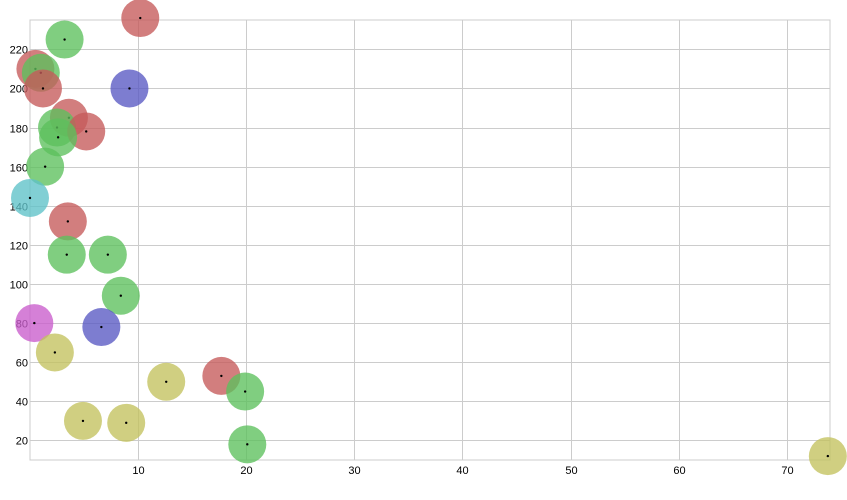  I want to click on y-tick-label: 40, so click(22, 403).